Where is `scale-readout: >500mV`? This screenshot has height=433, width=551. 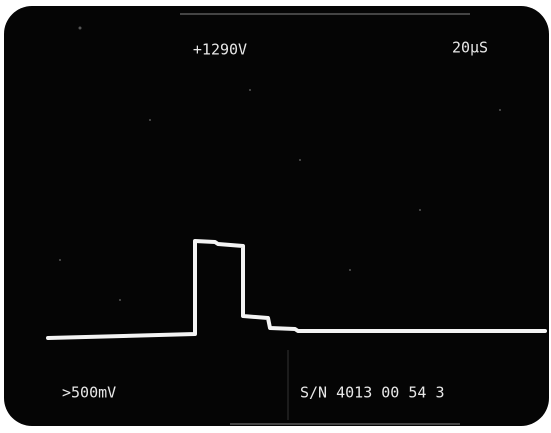 scale-readout: >500mV is located at coordinates (89, 393).